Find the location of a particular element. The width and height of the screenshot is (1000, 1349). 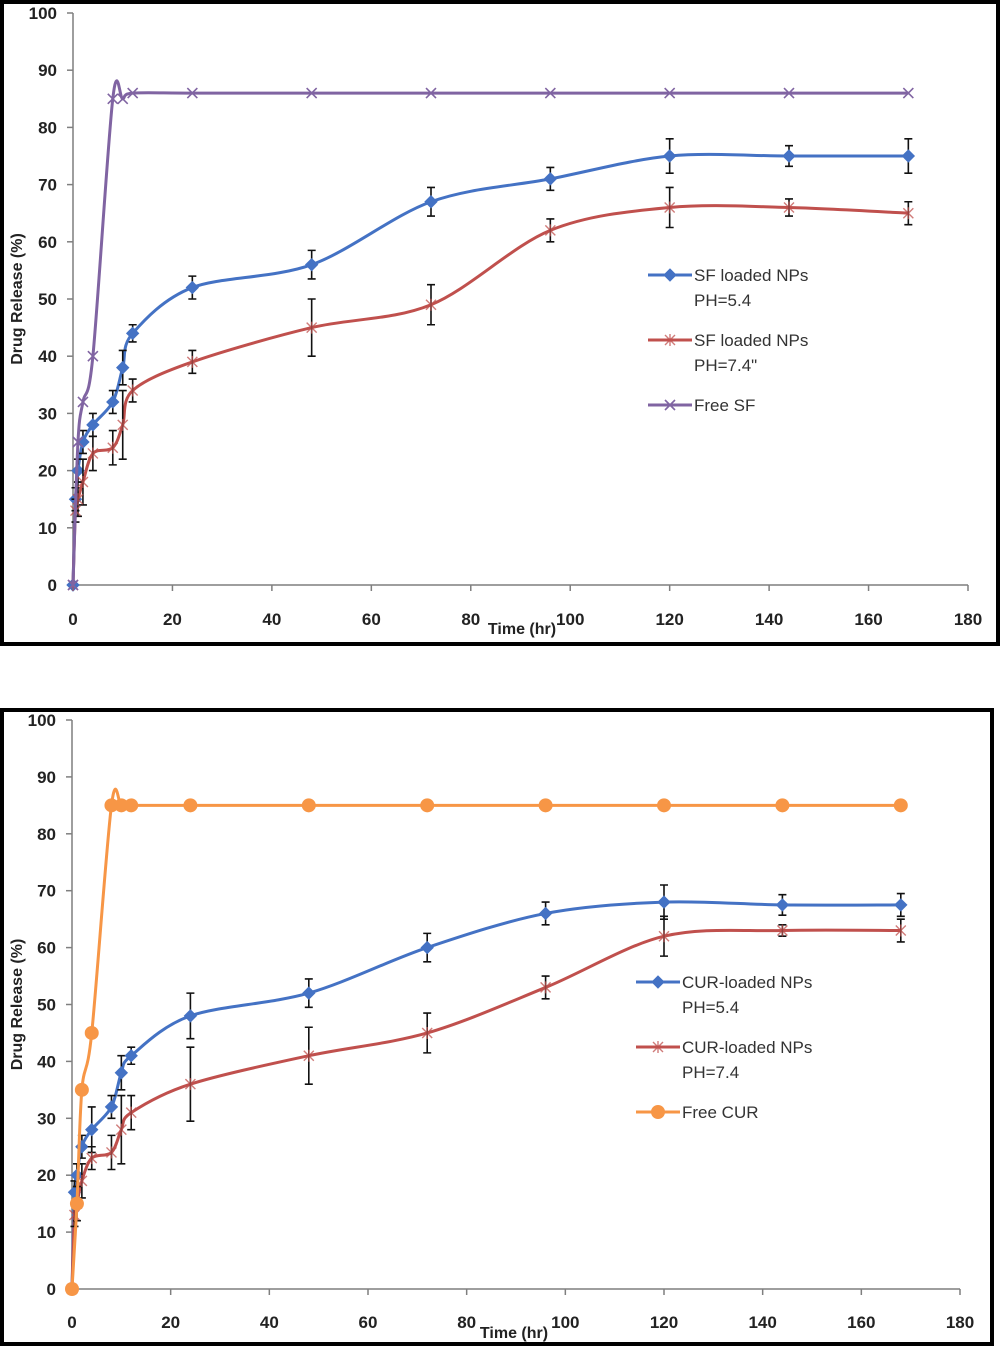

x-axis-title: Time (hr) is located at coordinates (514, 1333).